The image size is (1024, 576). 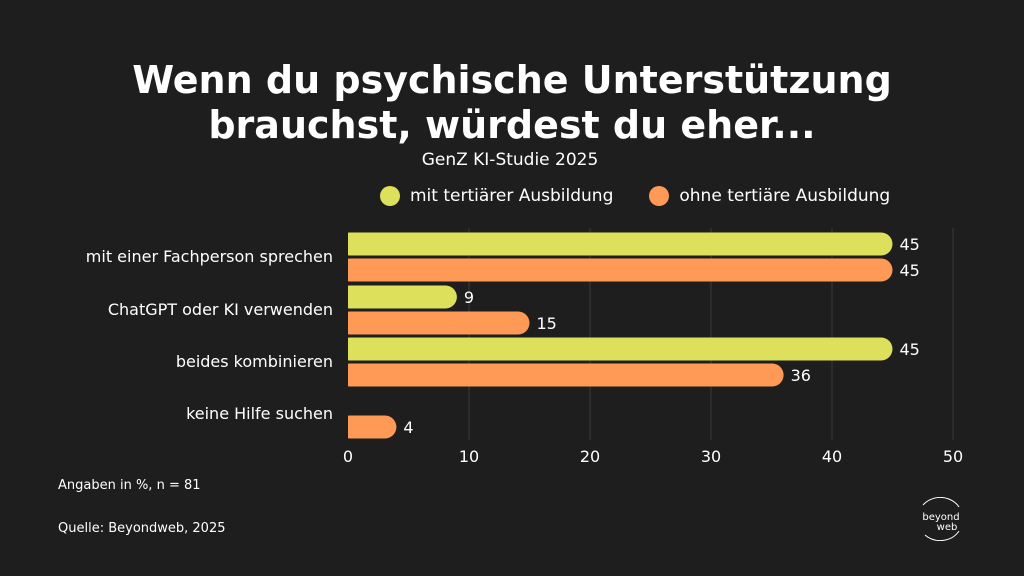 I want to click on sample-note: Angaben in %, n = 81, so click(x=129, y=485).